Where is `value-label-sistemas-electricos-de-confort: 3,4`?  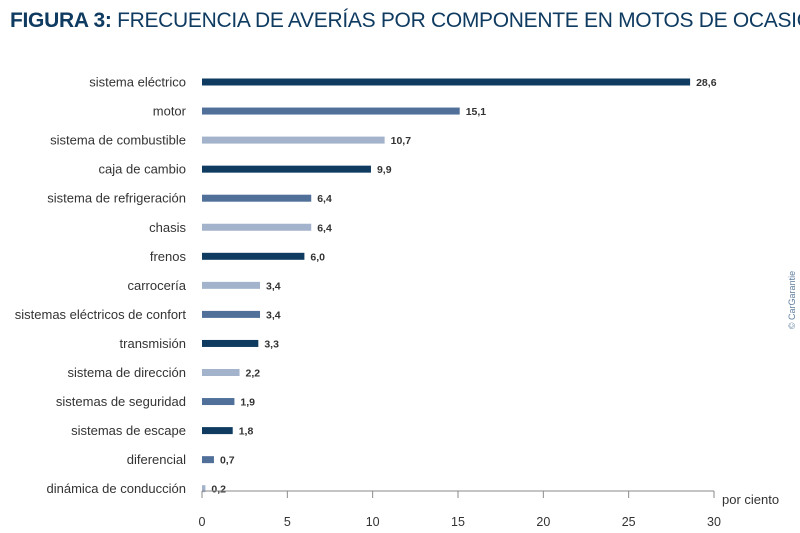 value-label-sistemas-electricos-de-confort: 3,4 is located at coordinates (273, 315).